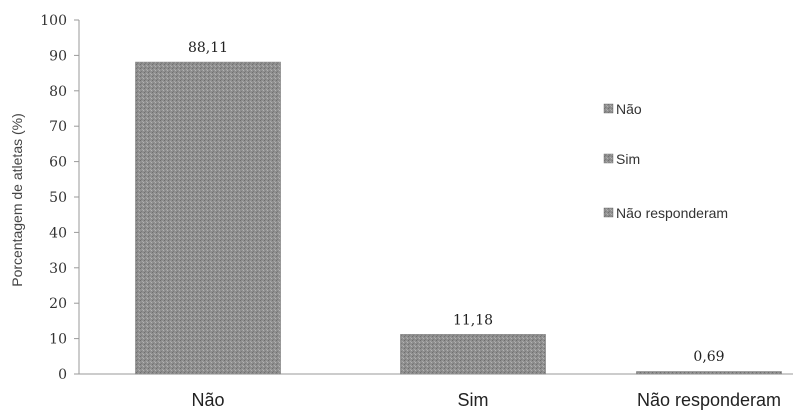 The height and width of the screenshot is (413, 793). I want to click on y-tick-label: 0, so click(62, 375).